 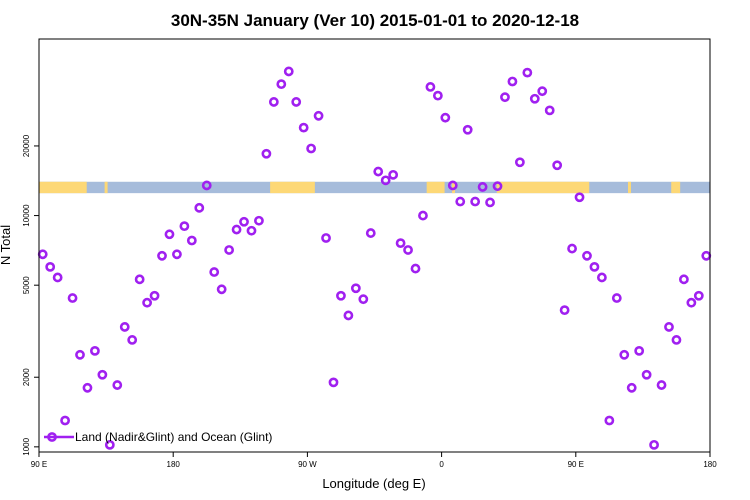 I want to click on y-axis-label: N Total, so click(x=6, y=245).